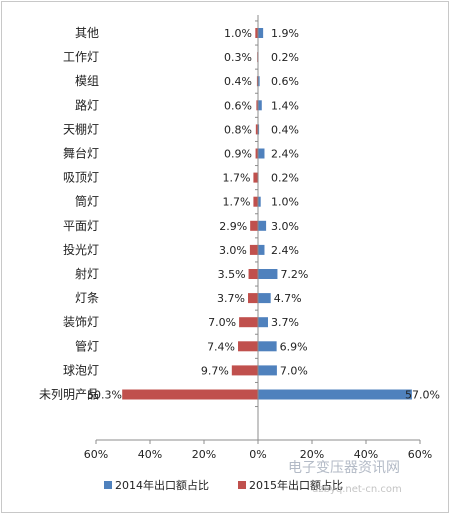 This screenshot has height=514, width=450. I want to click on category-label: 路灯, so click(87, 104).